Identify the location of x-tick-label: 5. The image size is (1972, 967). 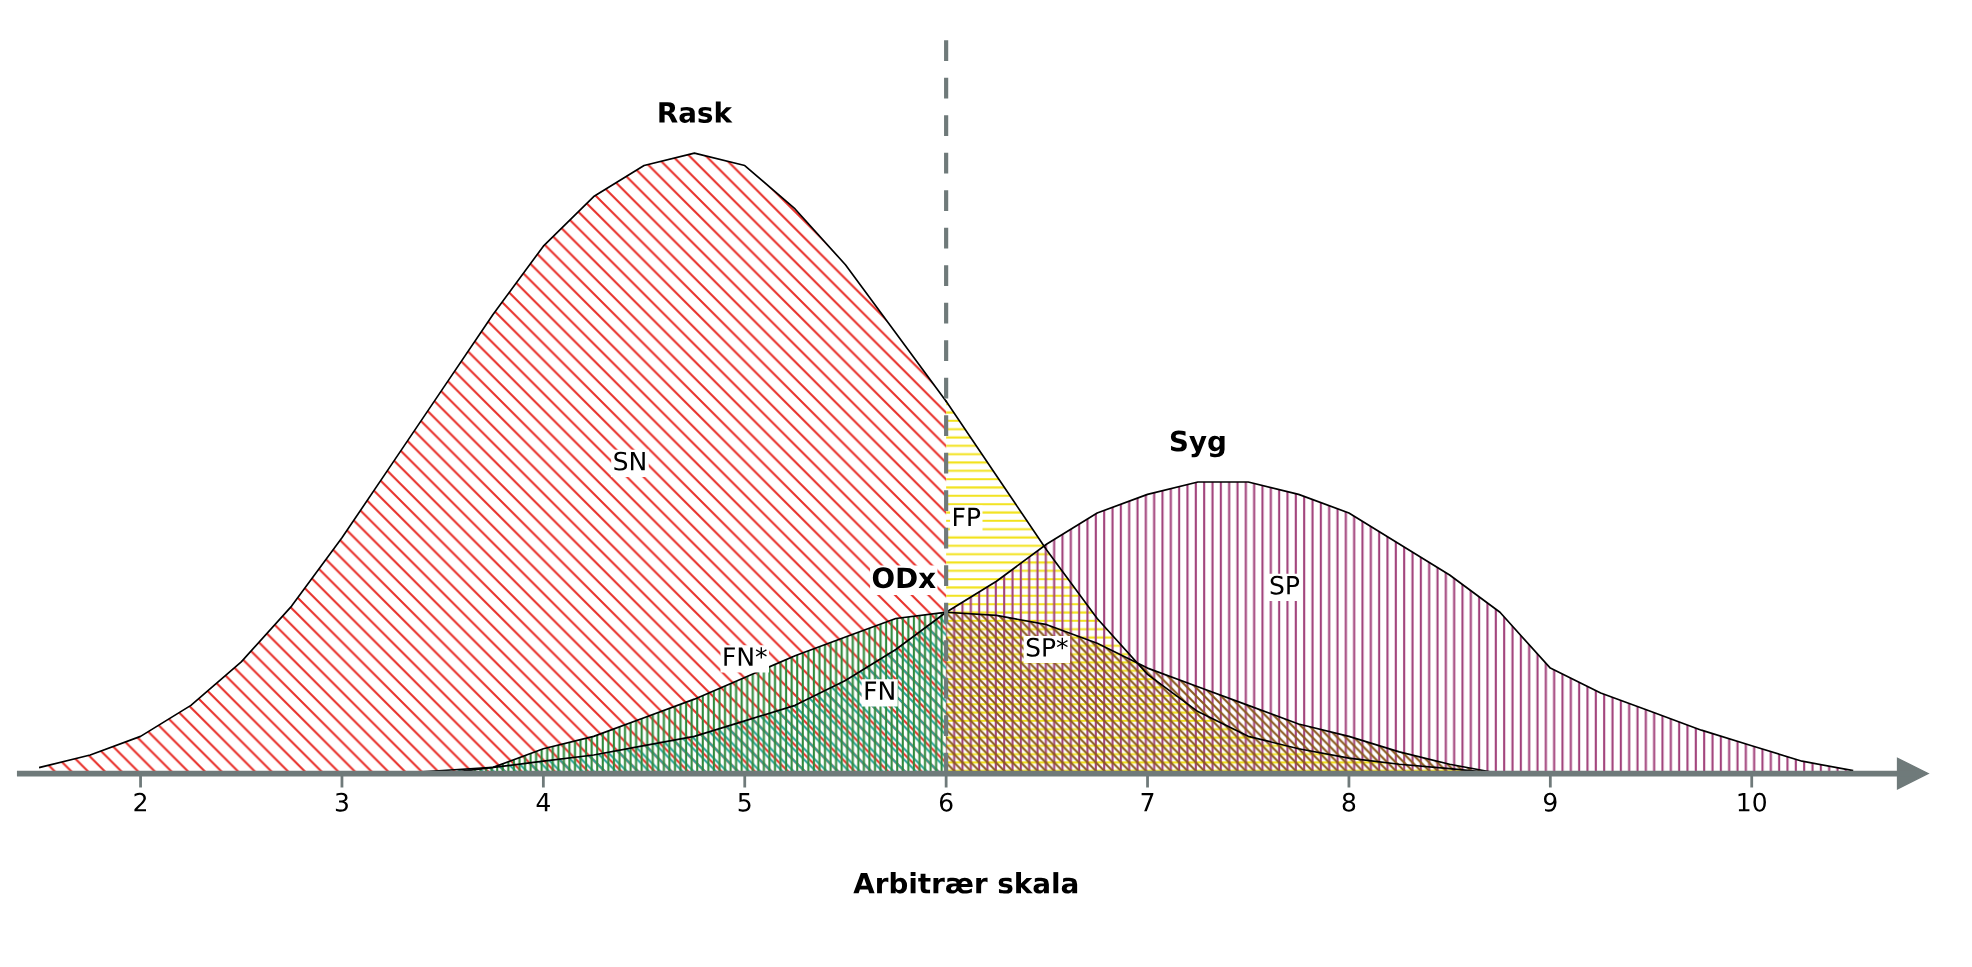
(744, 802).